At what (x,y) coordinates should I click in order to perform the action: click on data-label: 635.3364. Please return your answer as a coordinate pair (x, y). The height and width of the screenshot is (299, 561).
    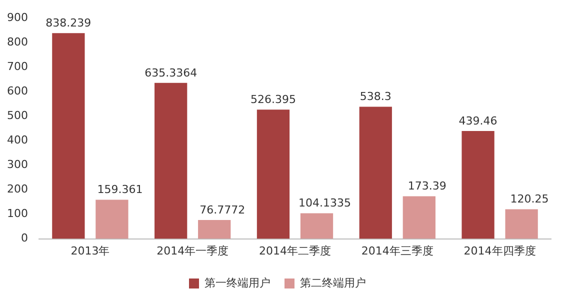
    Looking at the image, I should click on (171, 73).